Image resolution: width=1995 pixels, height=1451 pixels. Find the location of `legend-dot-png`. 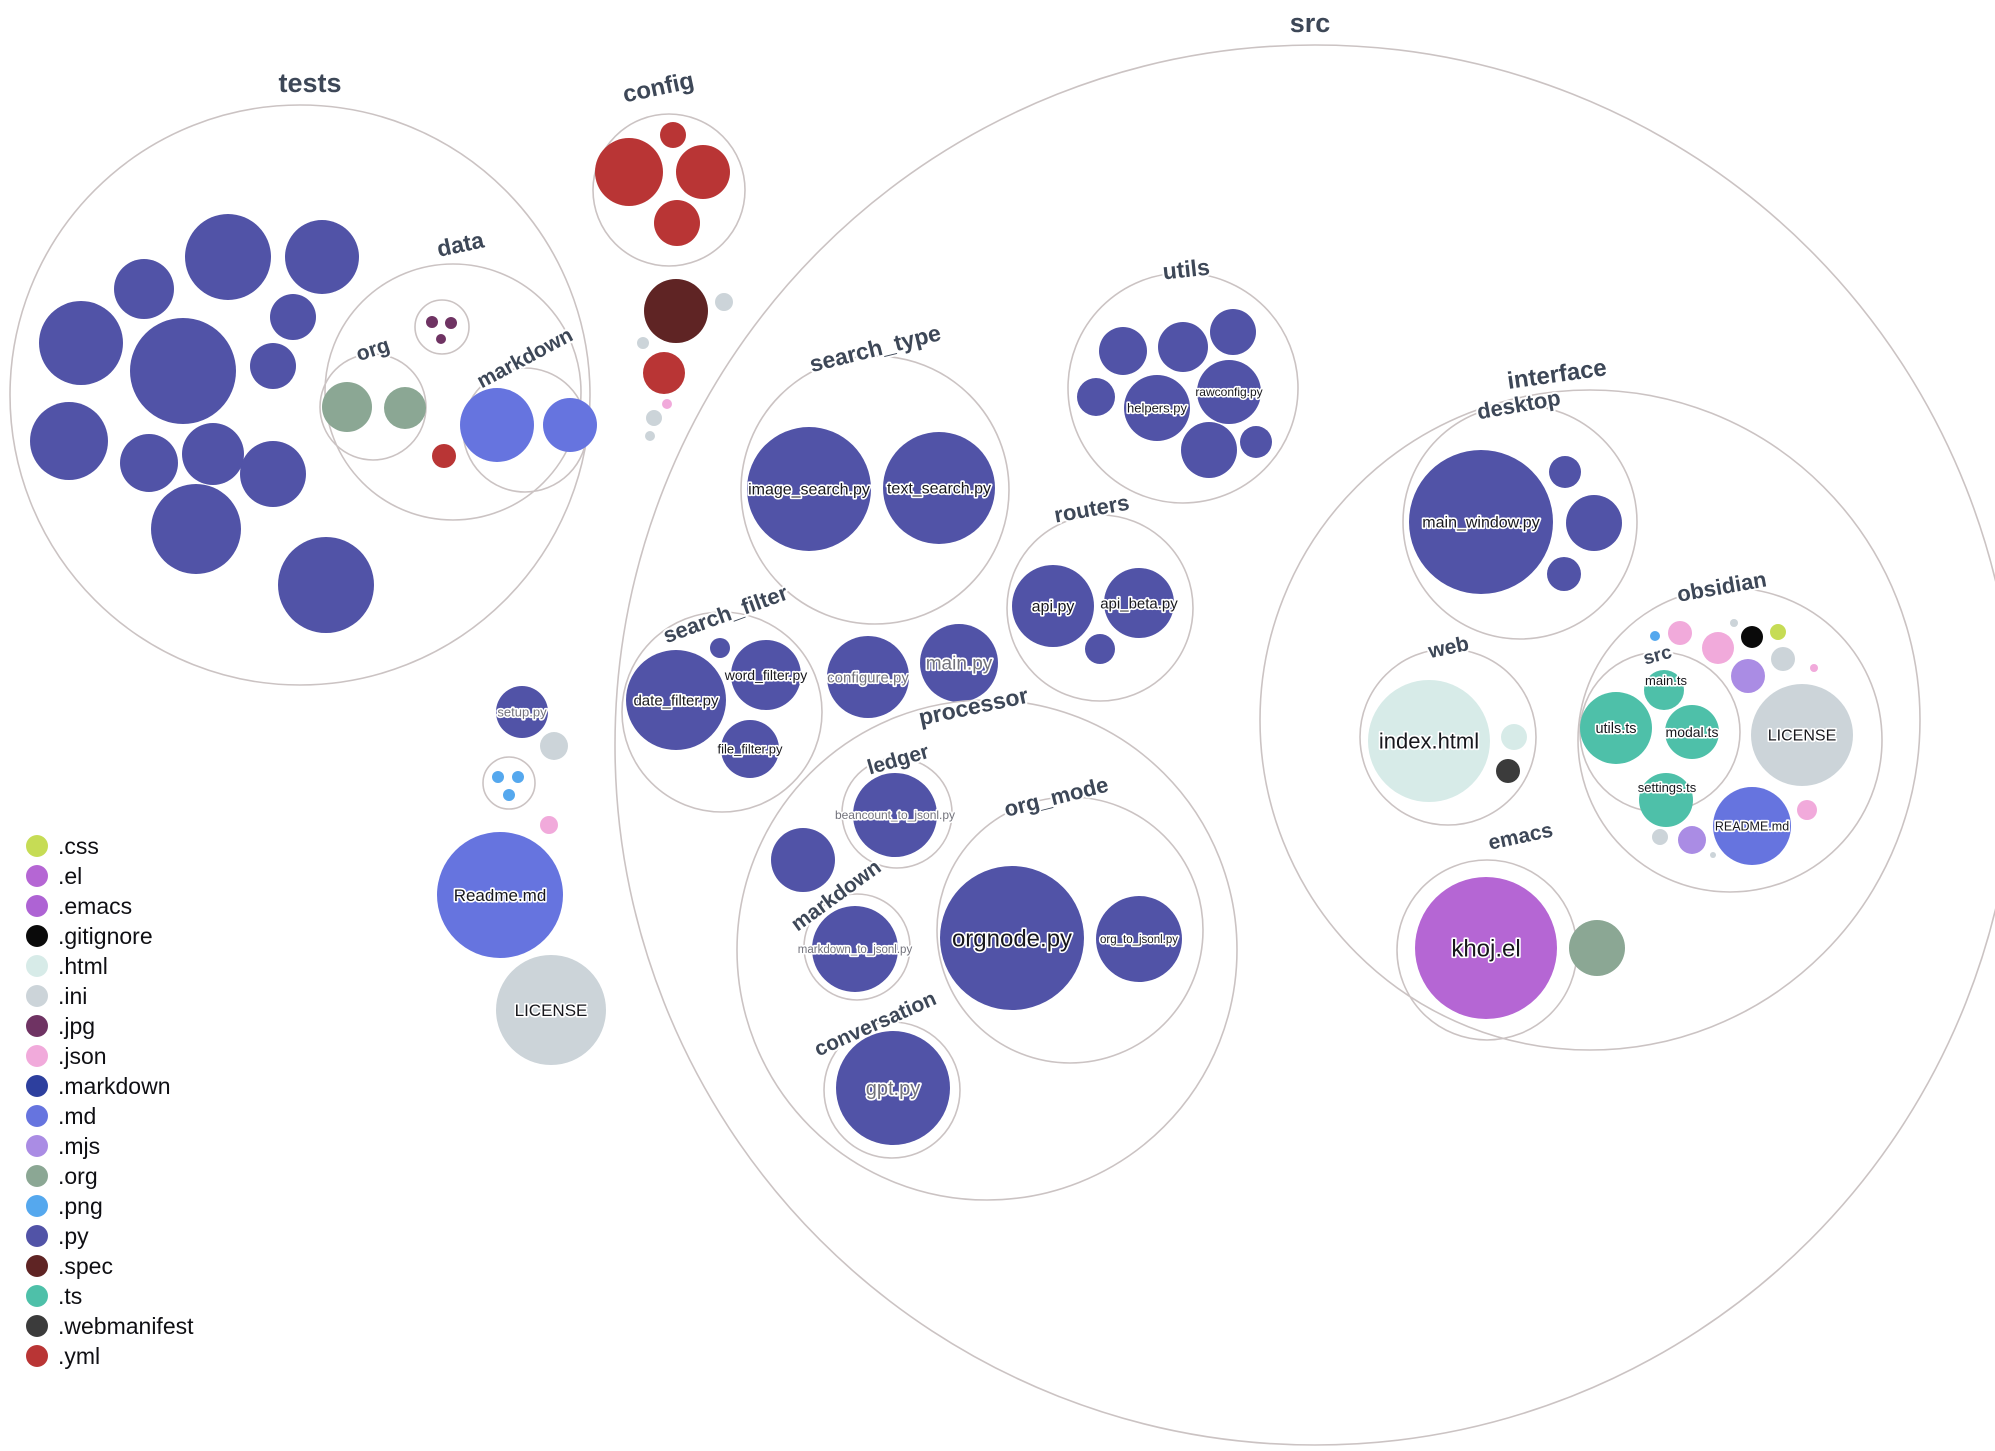

legend-dot-png is located at coordinates (37, 1206).